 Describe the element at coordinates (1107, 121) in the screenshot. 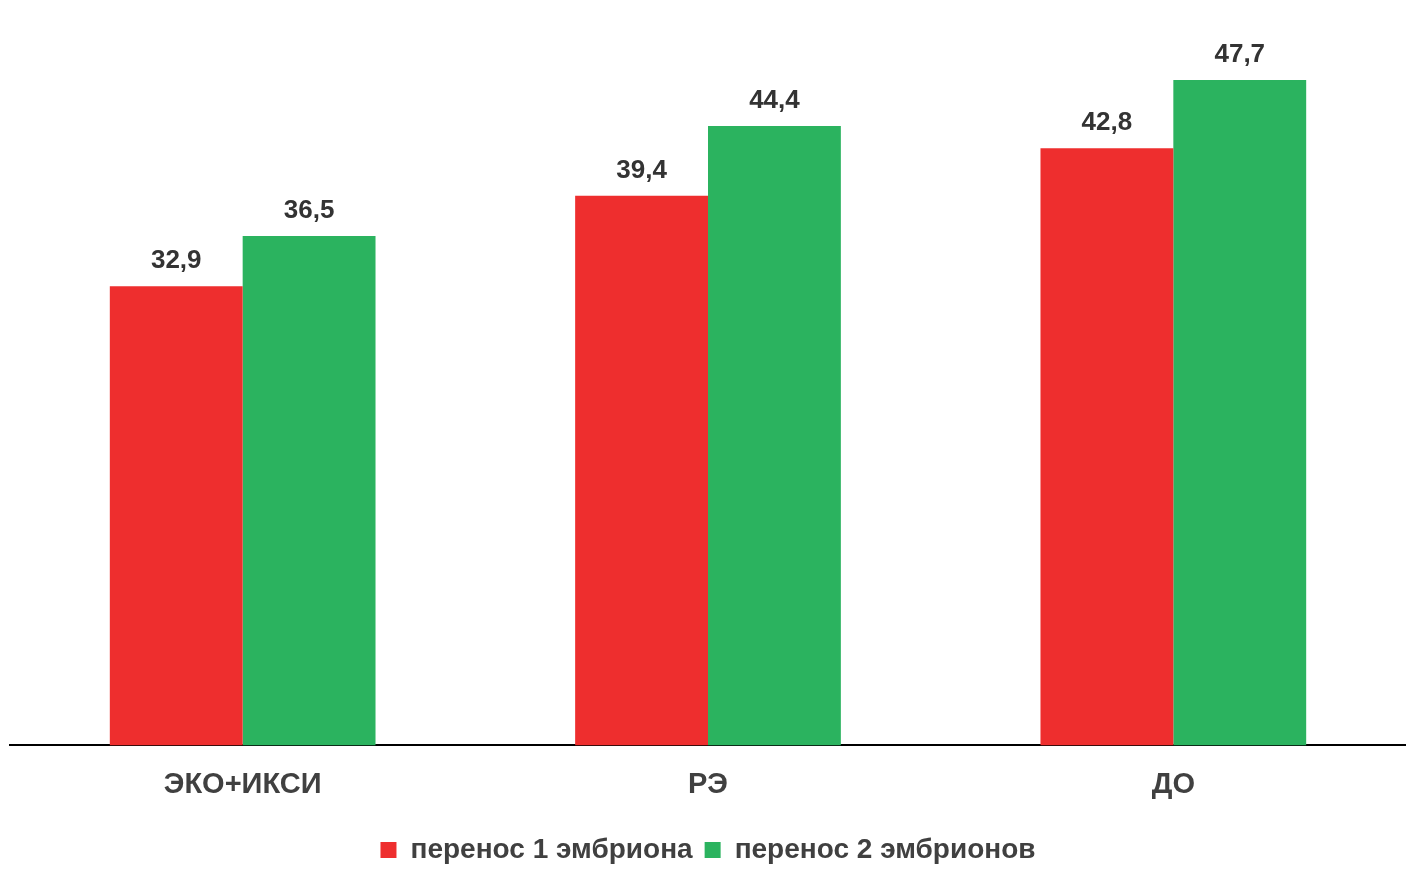

I see `data-label: 42,8` at that location.